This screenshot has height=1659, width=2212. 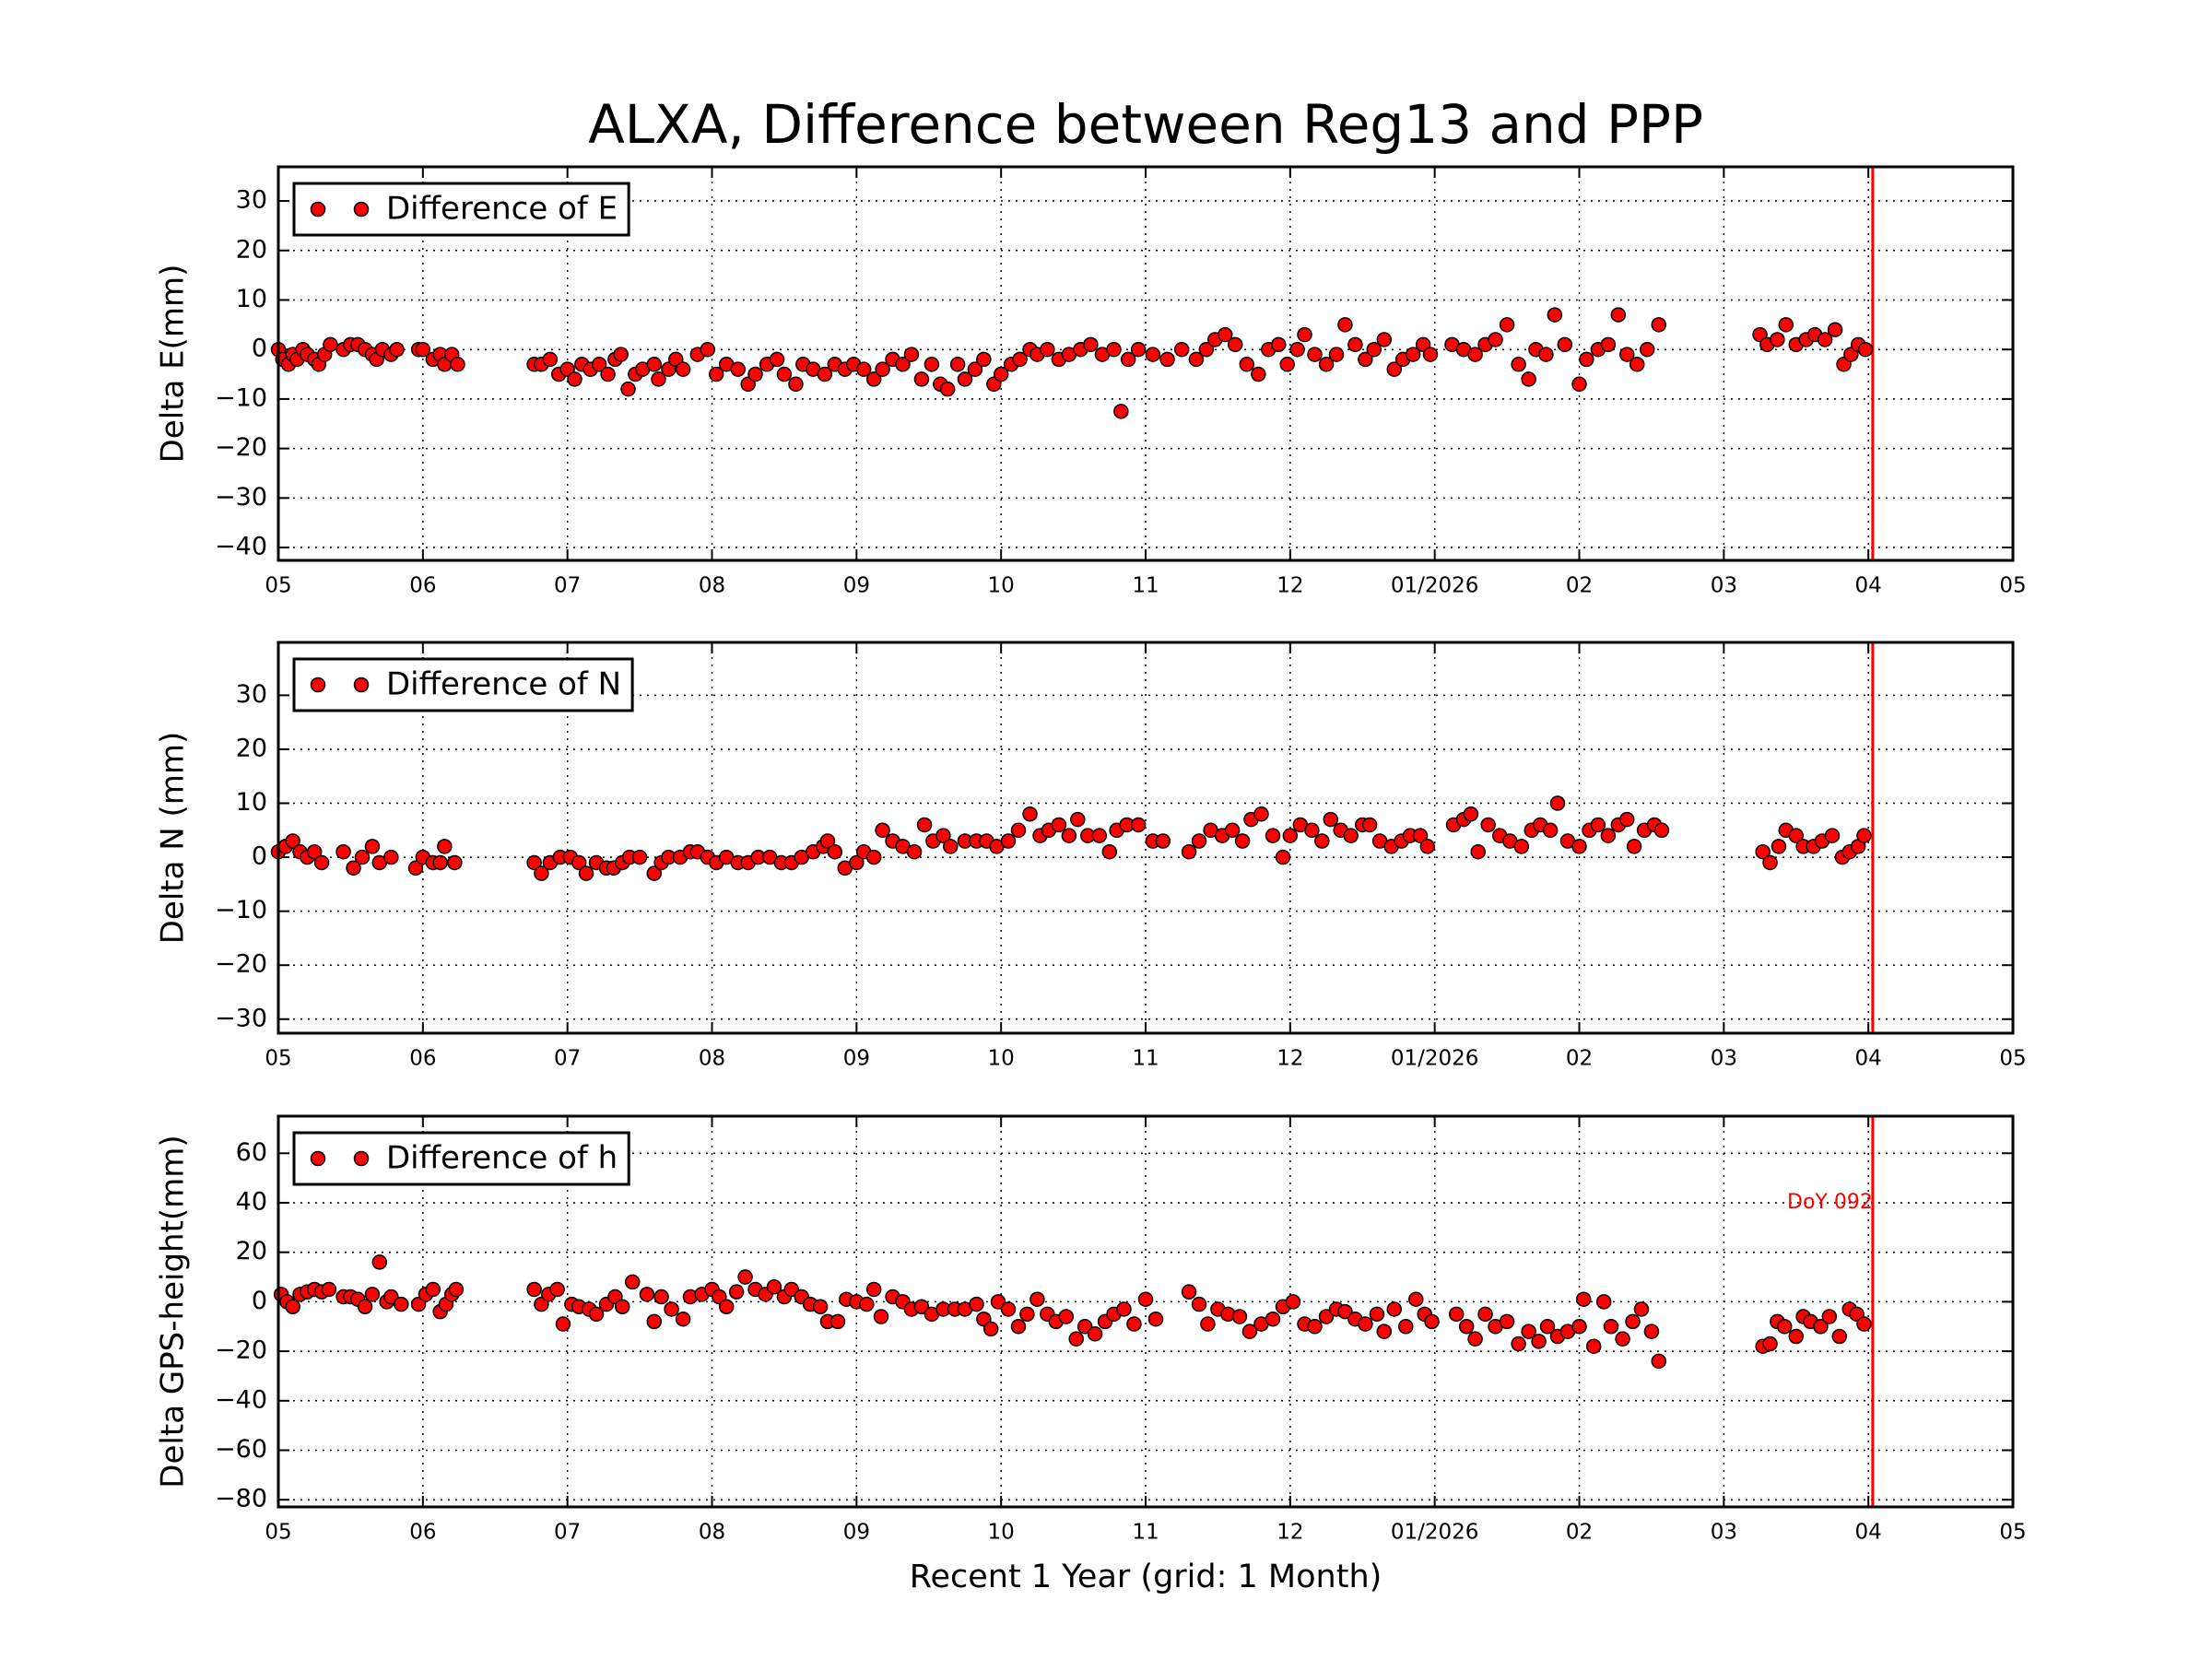 I want to click on y-tick-label: 0, so click(x=259, y=856).